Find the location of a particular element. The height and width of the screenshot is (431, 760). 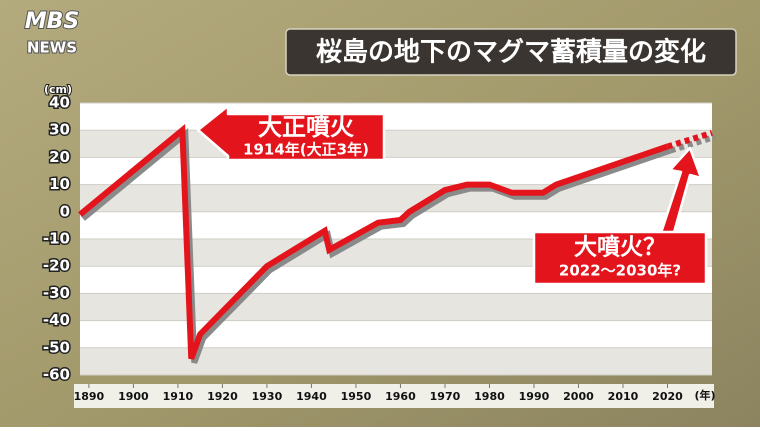

title-banner is located at coordinates (511, 52).